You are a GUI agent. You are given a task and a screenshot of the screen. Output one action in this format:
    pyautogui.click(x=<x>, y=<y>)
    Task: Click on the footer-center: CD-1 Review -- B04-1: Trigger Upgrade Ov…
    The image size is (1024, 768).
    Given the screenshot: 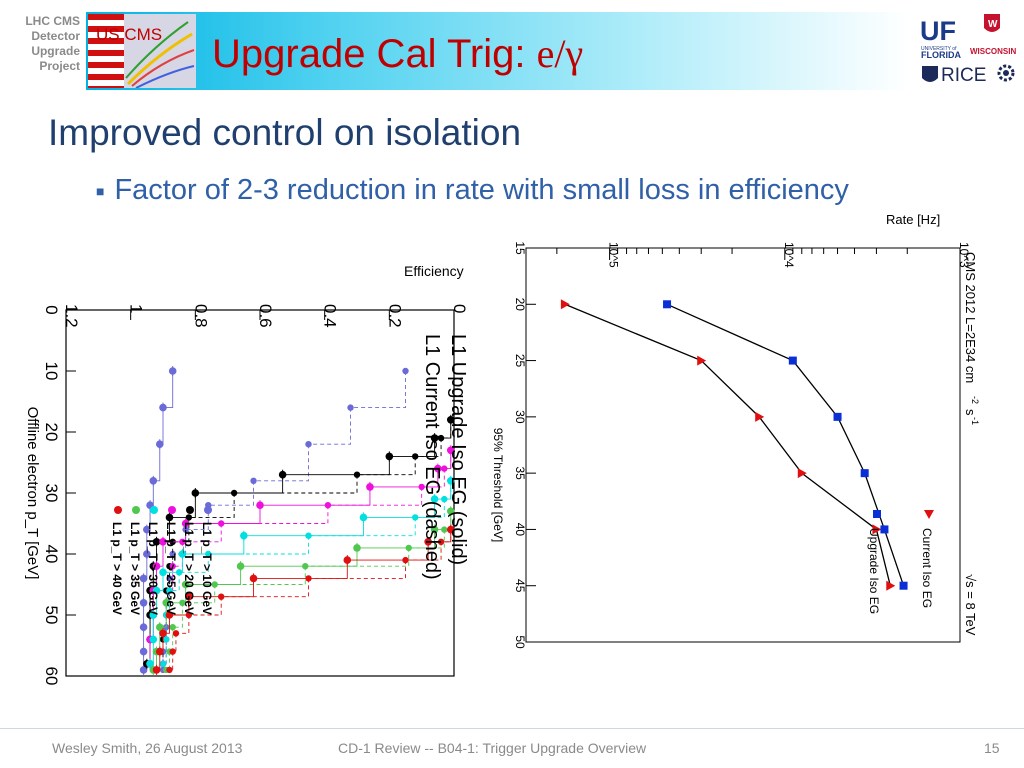 What is the action you would take?
    pyautogui.click(x=492, y=748)
    